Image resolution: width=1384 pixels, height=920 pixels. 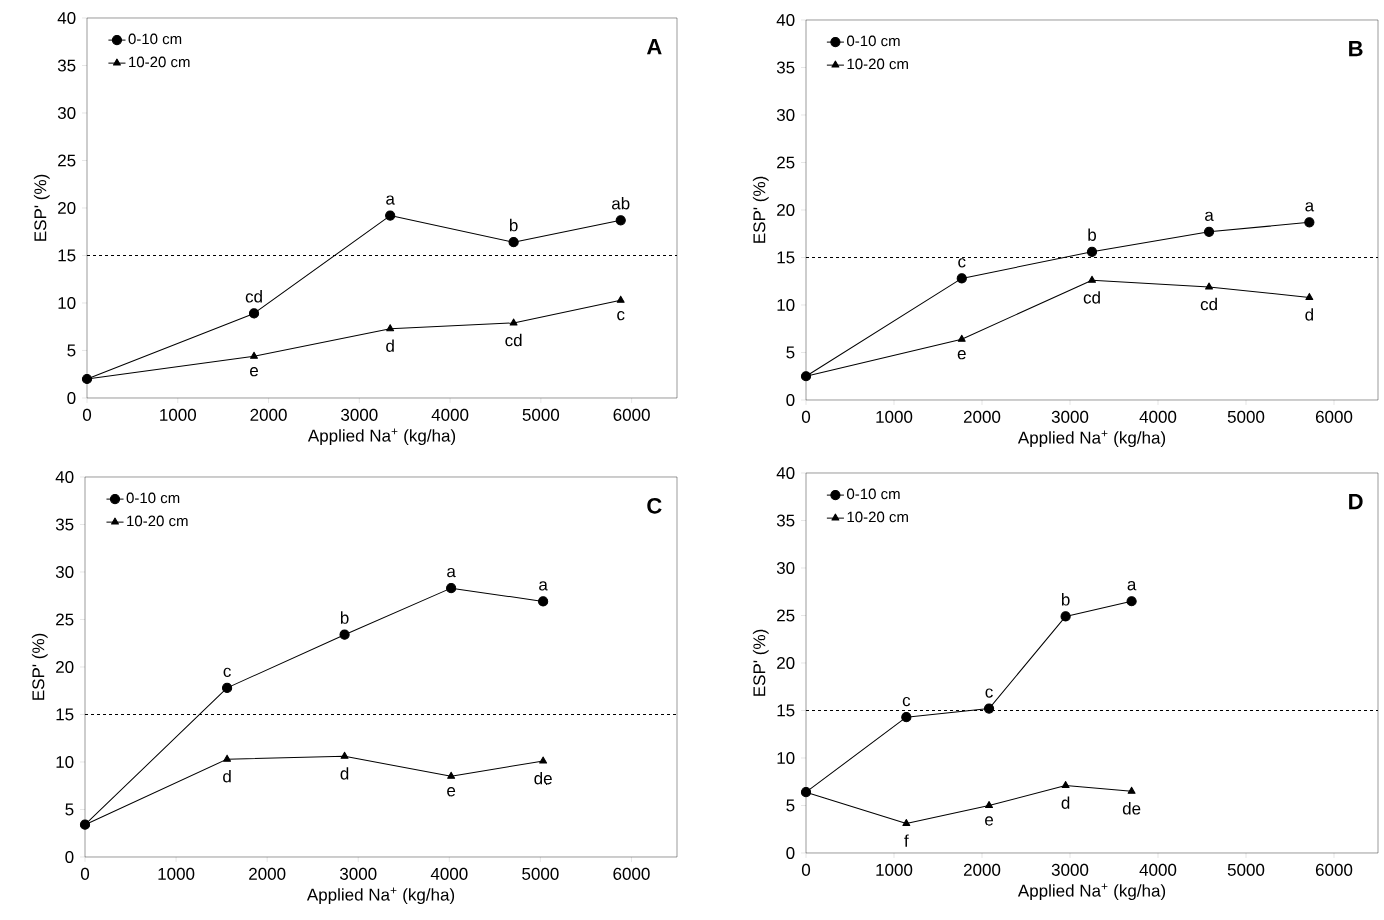 I want to click on x-tick-label: 1000, so click(x=894, y=416).